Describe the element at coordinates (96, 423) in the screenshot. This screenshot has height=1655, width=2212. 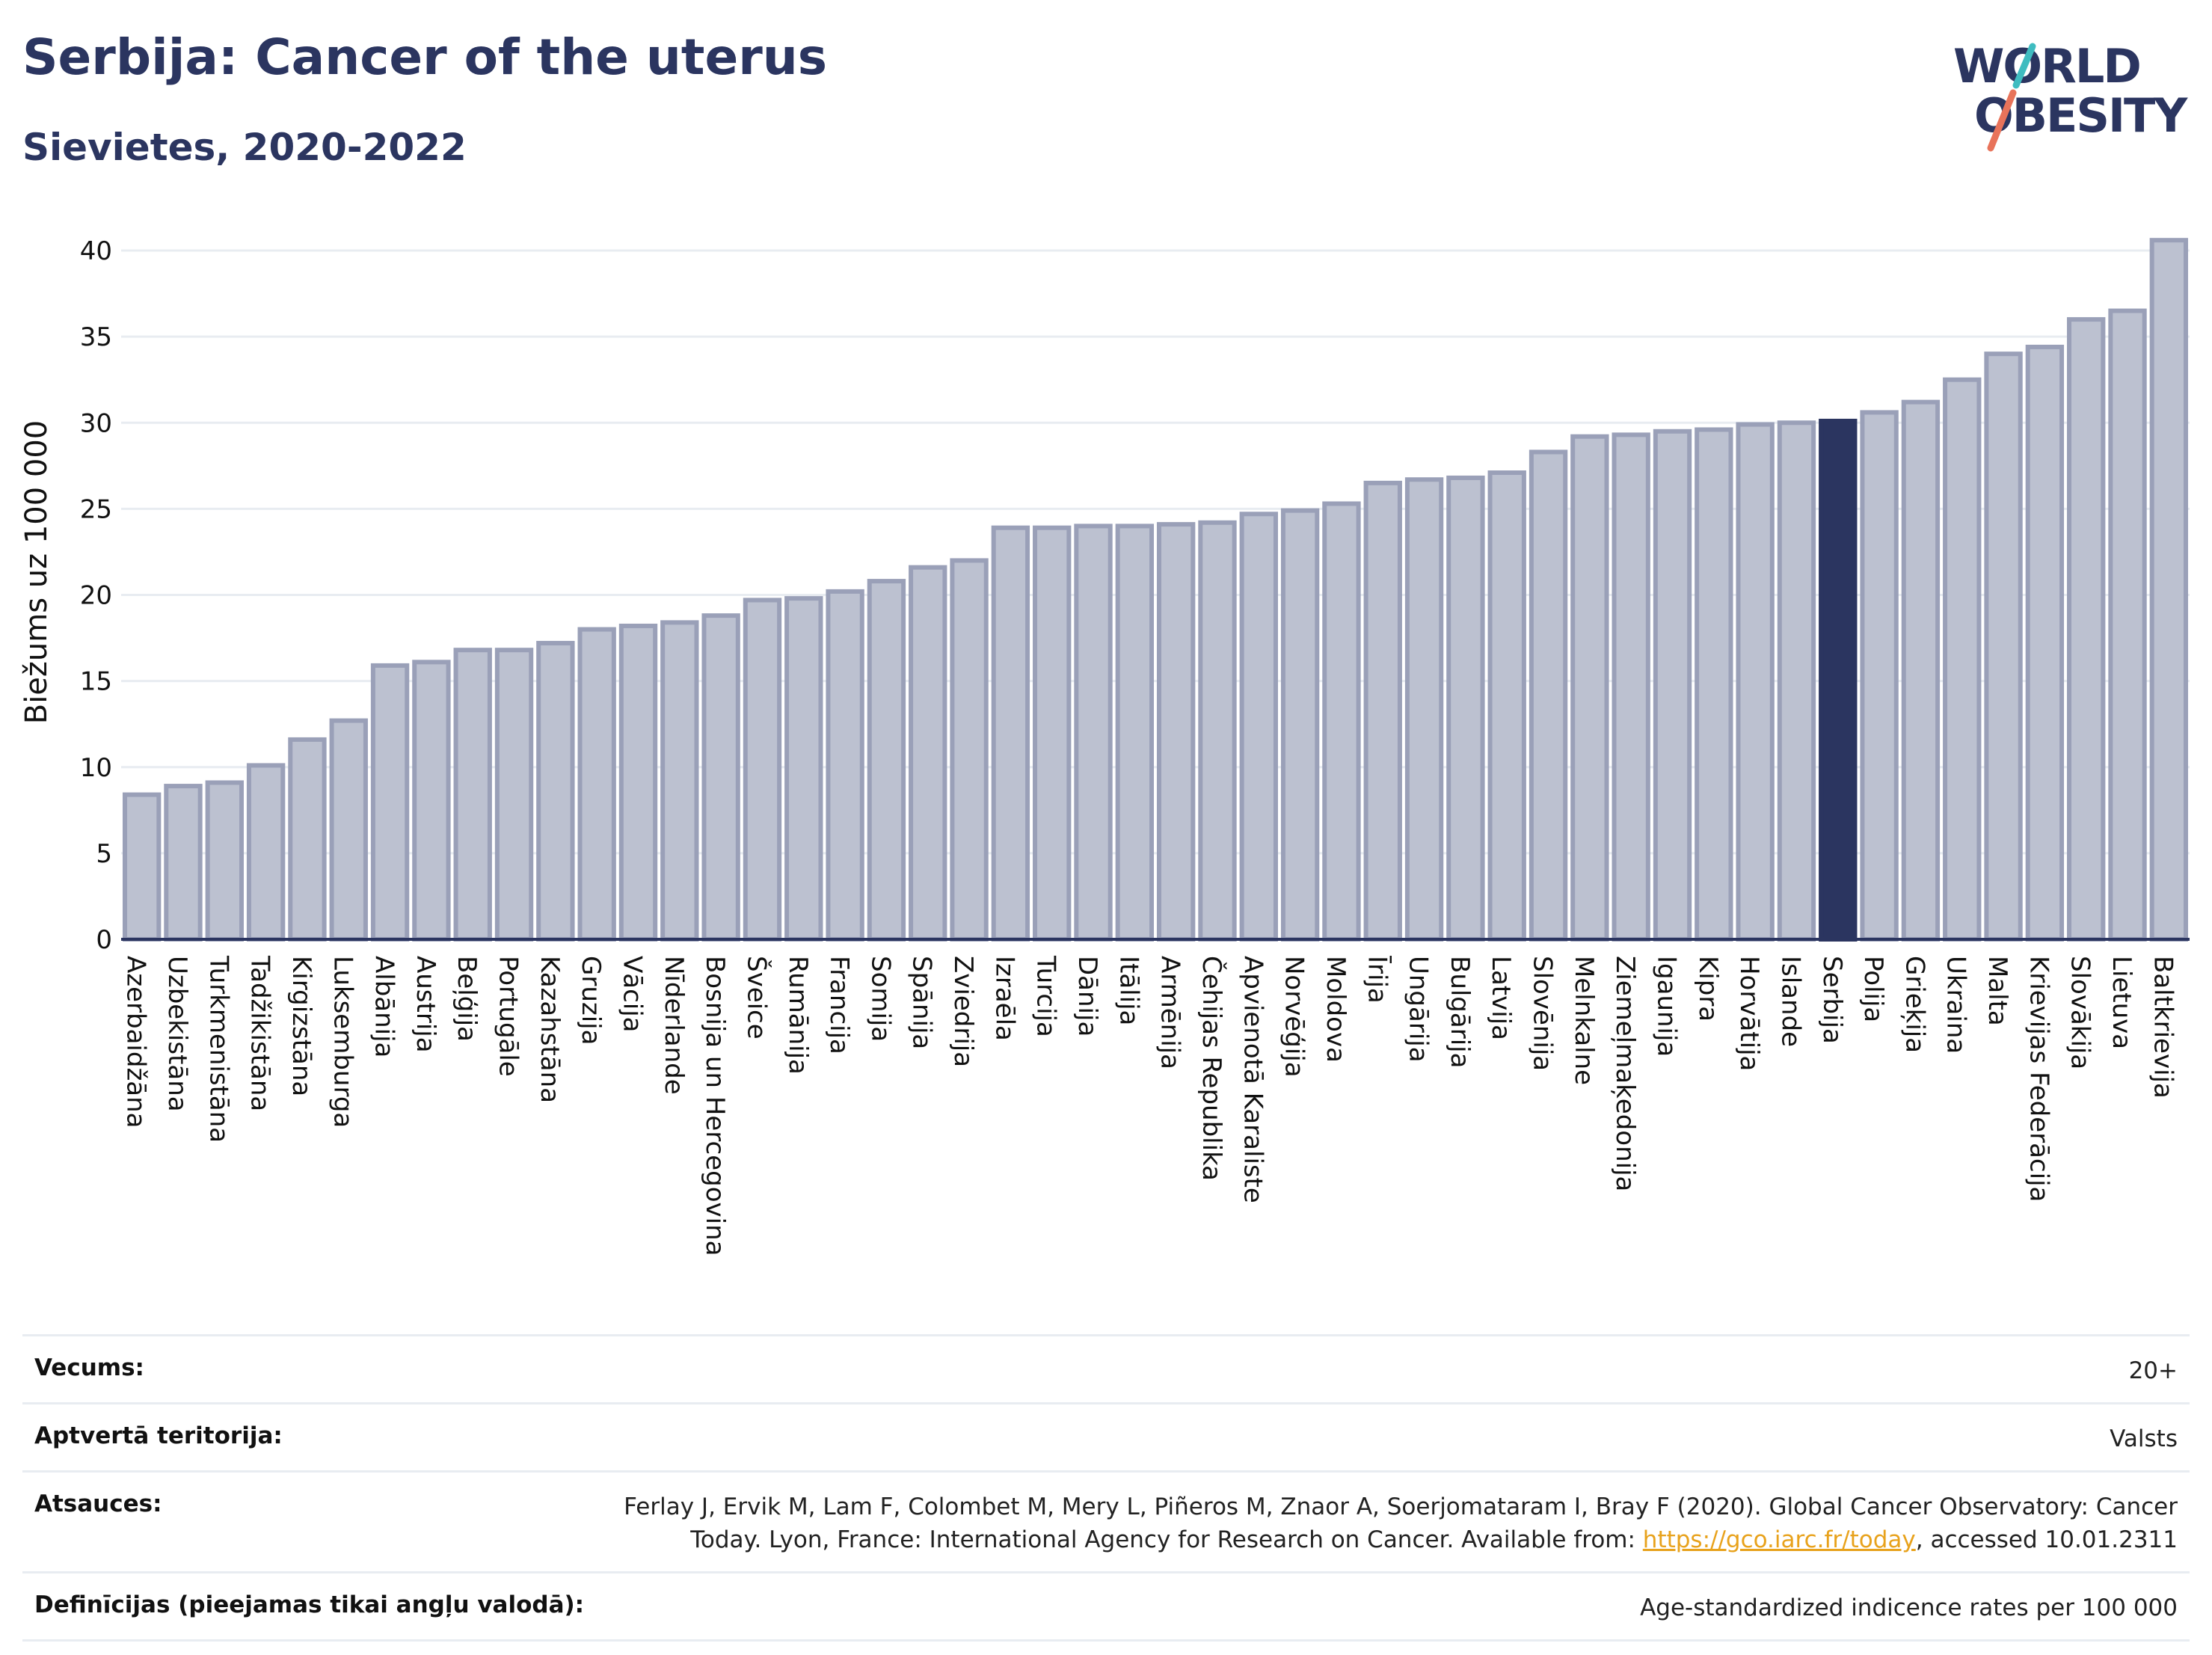
I see `y-tick-label: 30` at that location.